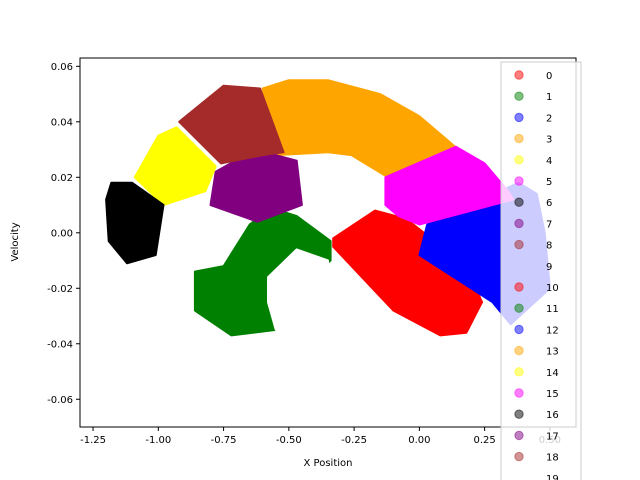 Image resolution: width=640 pixels, height=480 pixels. I want to click on x-tick-label: 0.00, so click(419, 440).